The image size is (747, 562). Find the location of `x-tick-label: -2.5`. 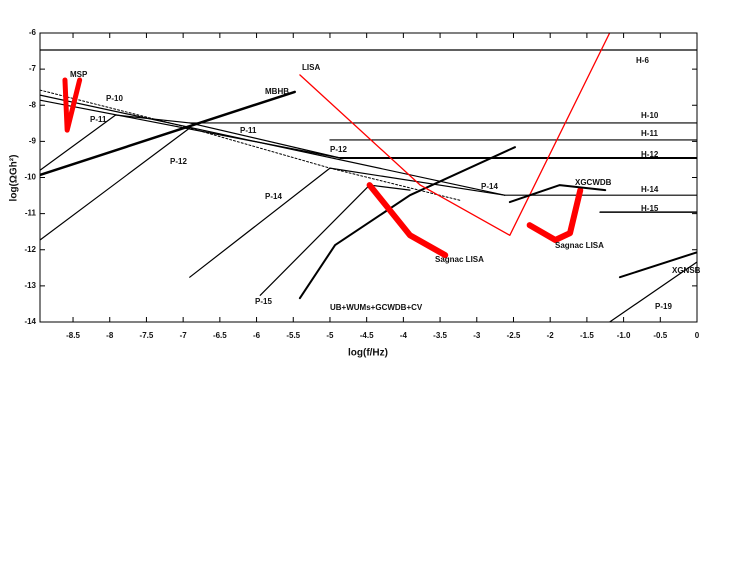

x-tick-label: -2.5 is located at coordinates (514, 335).